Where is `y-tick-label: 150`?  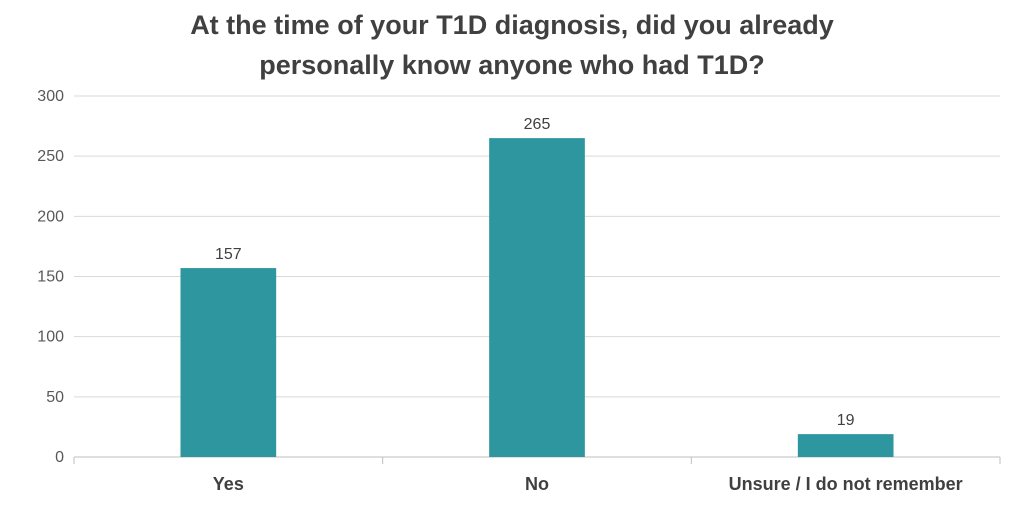
y-tick-label: 150 is located at coordinates (50, 277).